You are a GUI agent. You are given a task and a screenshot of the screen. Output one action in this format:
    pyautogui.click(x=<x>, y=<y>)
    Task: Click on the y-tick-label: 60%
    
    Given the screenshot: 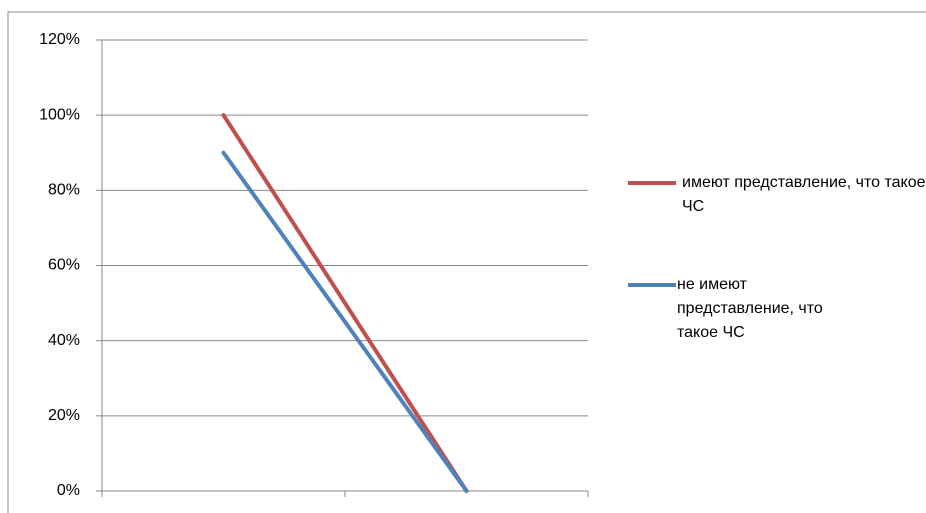 What is the action you would take?
    pyautogui.click(x=64, y=265)
    